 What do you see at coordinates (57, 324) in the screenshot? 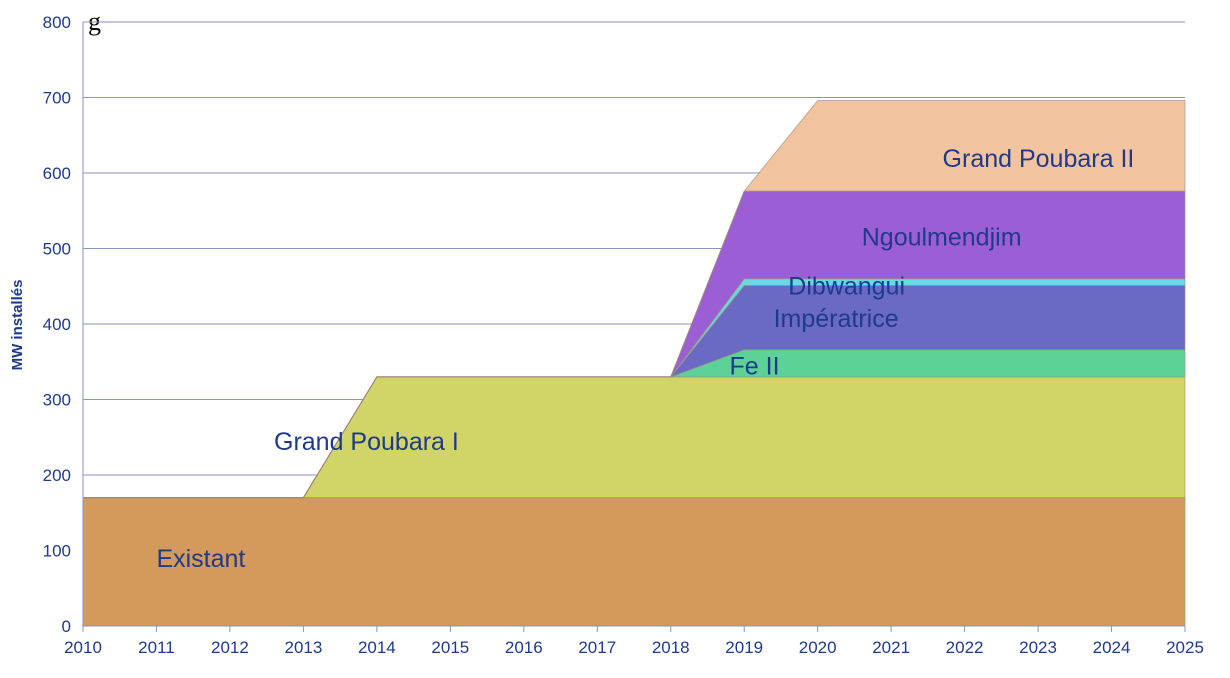
I see `y-tick-label: 400` at bounding box center [57, 324].